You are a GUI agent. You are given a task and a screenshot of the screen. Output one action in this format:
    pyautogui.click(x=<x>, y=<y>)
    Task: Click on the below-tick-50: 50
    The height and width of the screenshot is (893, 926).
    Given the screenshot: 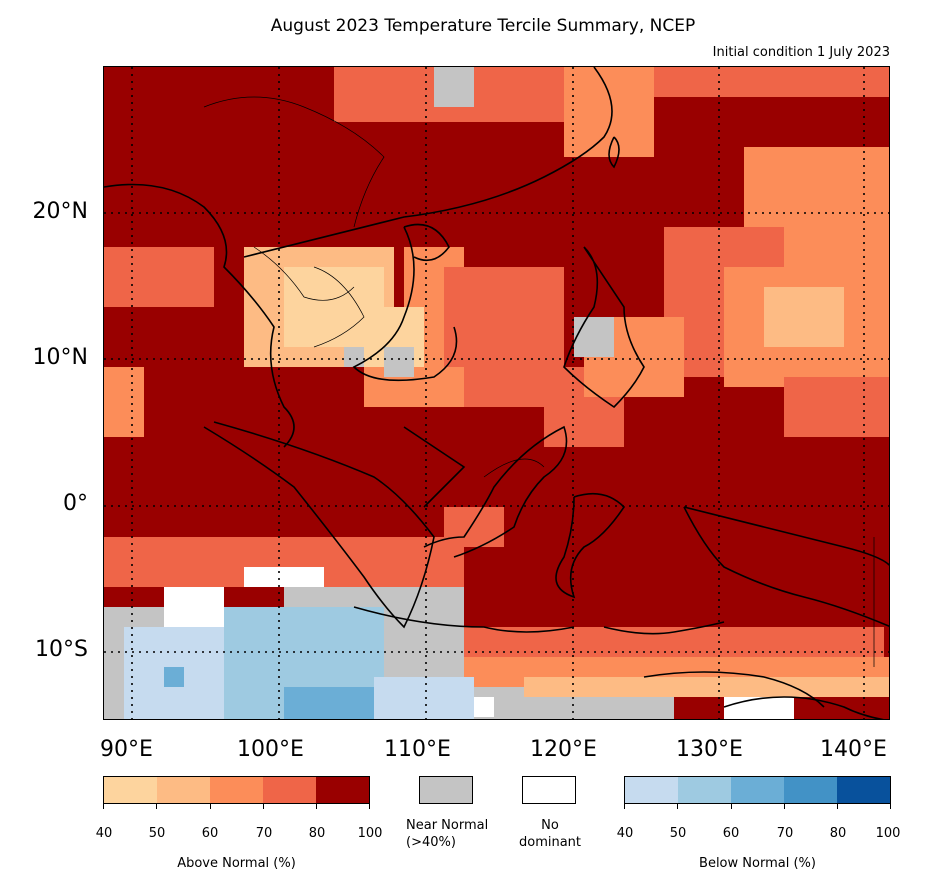 What is the action you would take?
    pyautogui.click(x=678, y=833)
    